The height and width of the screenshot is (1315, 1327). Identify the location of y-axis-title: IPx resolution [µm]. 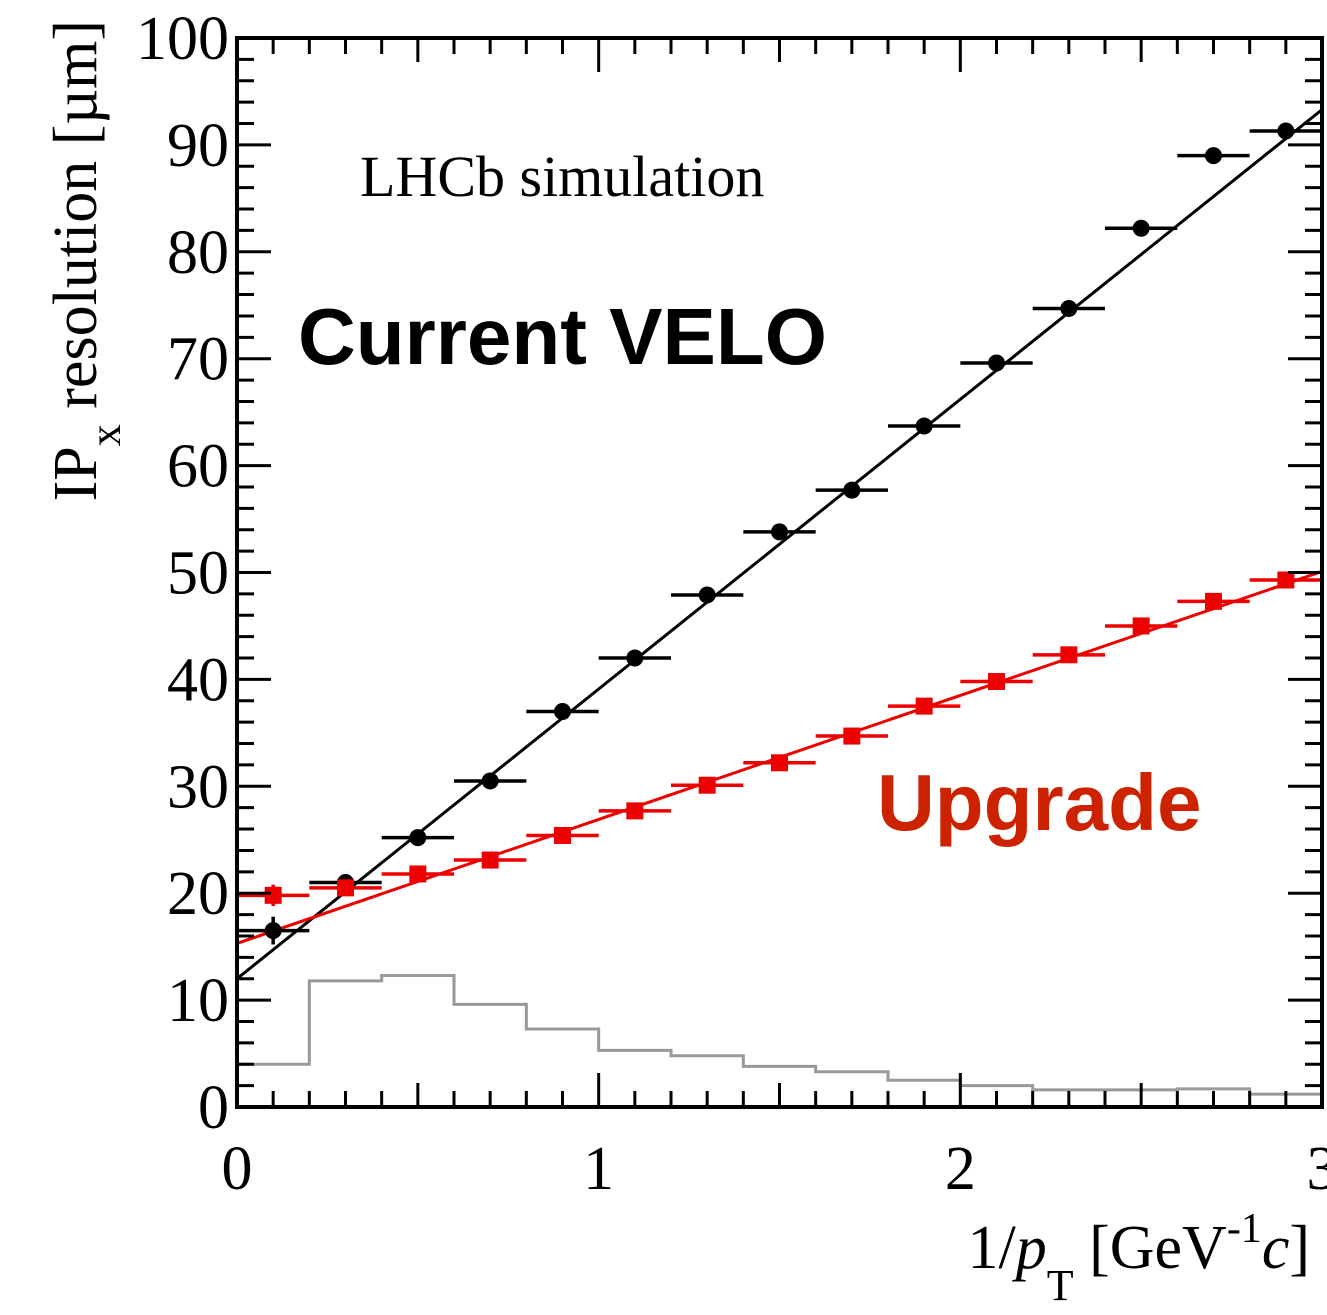
(86, 260).